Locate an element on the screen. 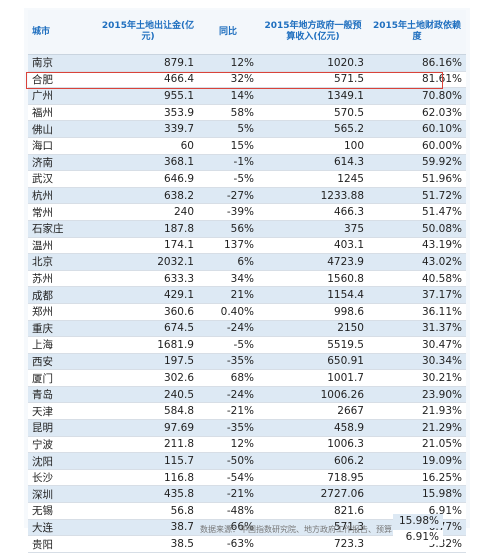 The height and width of the screenshot is (553, 499). land-revenue-cell: 638.2 is located at coordinates (148, 196).